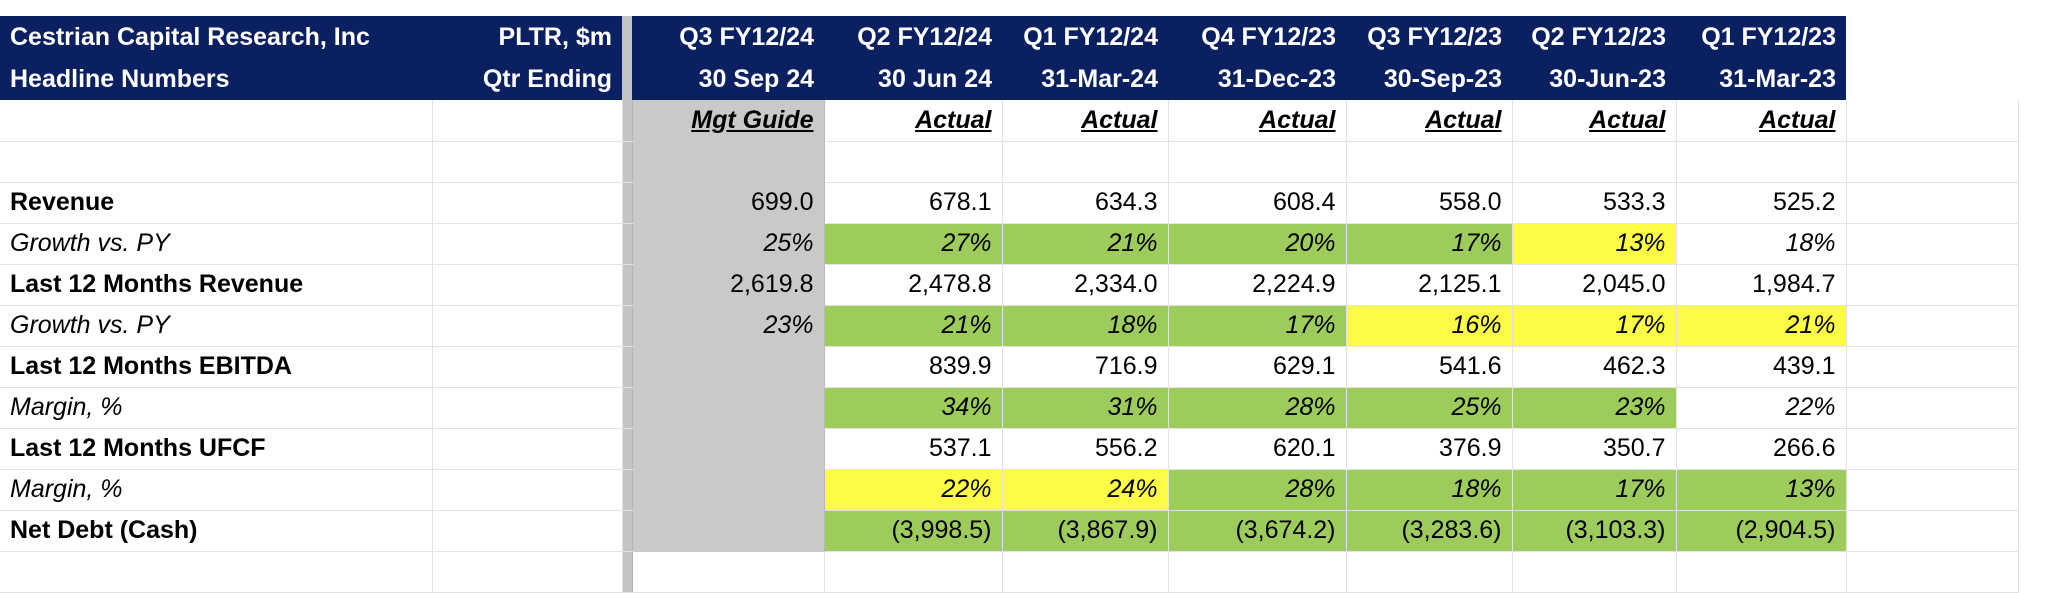 The image size is (2072, 593). I want to click on col-header-quarter: Q2 FY12/24, so click(913, 37).